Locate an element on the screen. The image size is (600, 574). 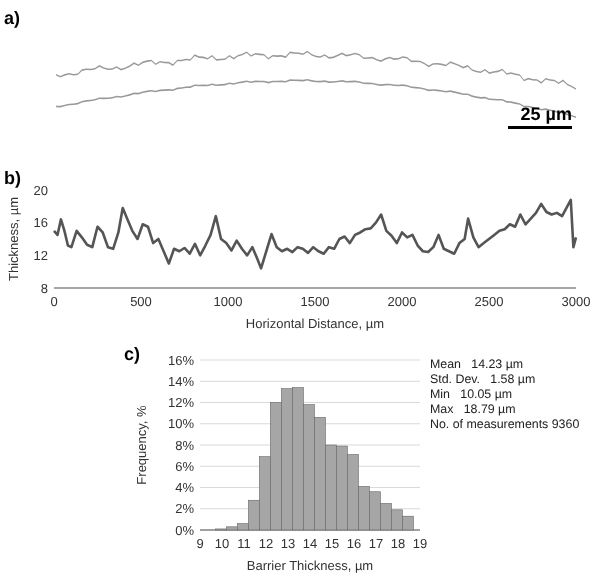
text: a) is located at coordinates (12, 18).